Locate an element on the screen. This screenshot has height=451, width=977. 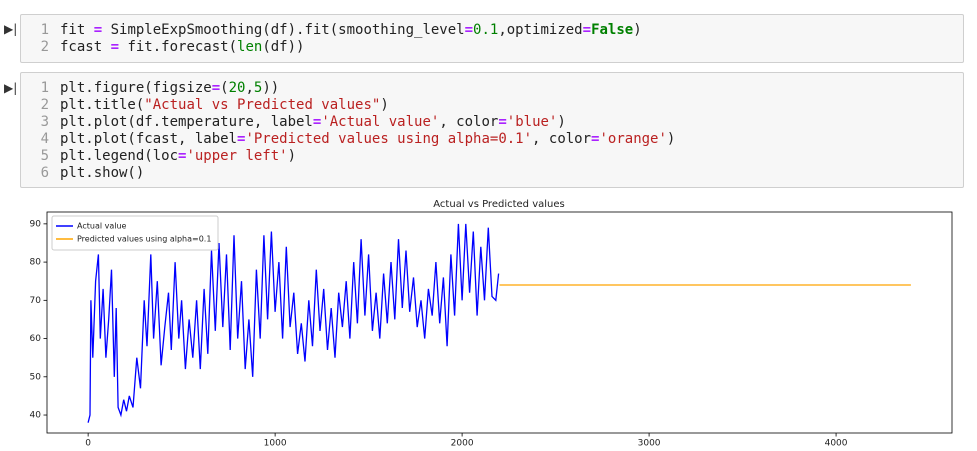
code-token: (df)) is located at coordinates (283, 47).